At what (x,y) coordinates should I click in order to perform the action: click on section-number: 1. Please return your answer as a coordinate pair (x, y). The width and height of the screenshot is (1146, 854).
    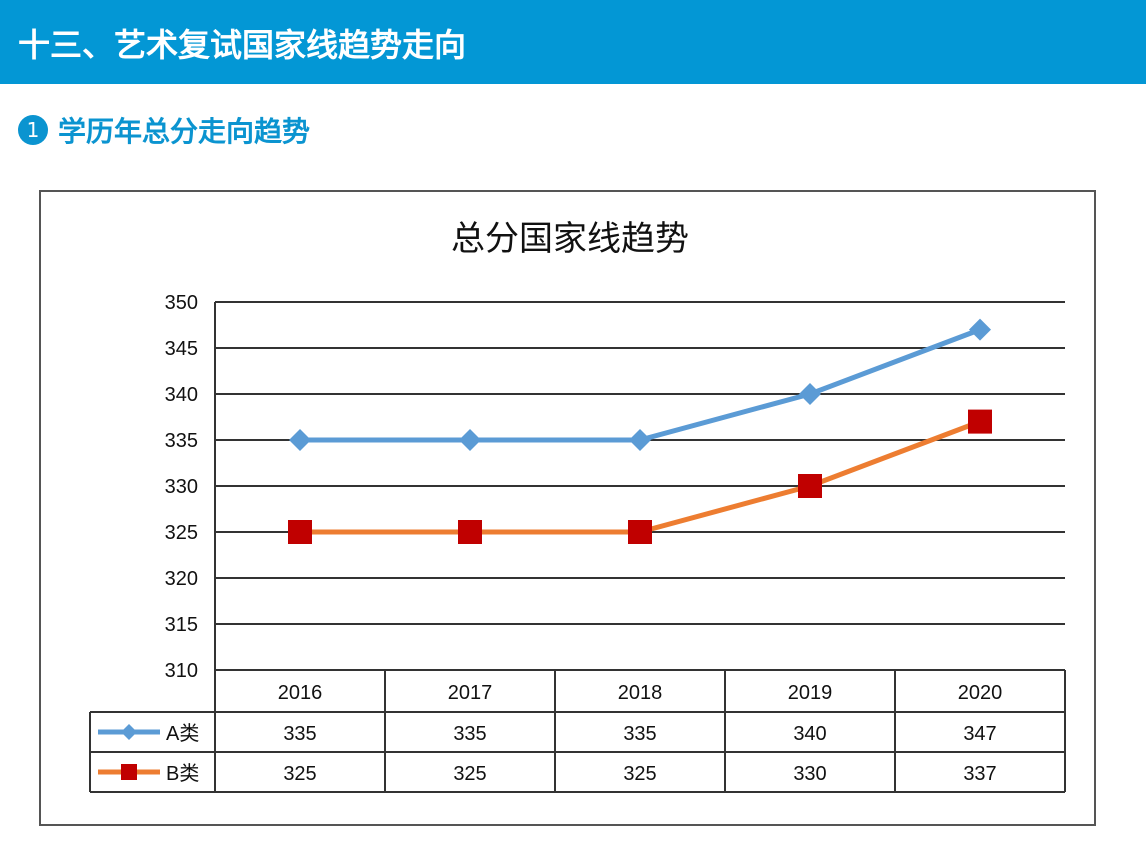
    Looking at the image, I should click on (33, 130).